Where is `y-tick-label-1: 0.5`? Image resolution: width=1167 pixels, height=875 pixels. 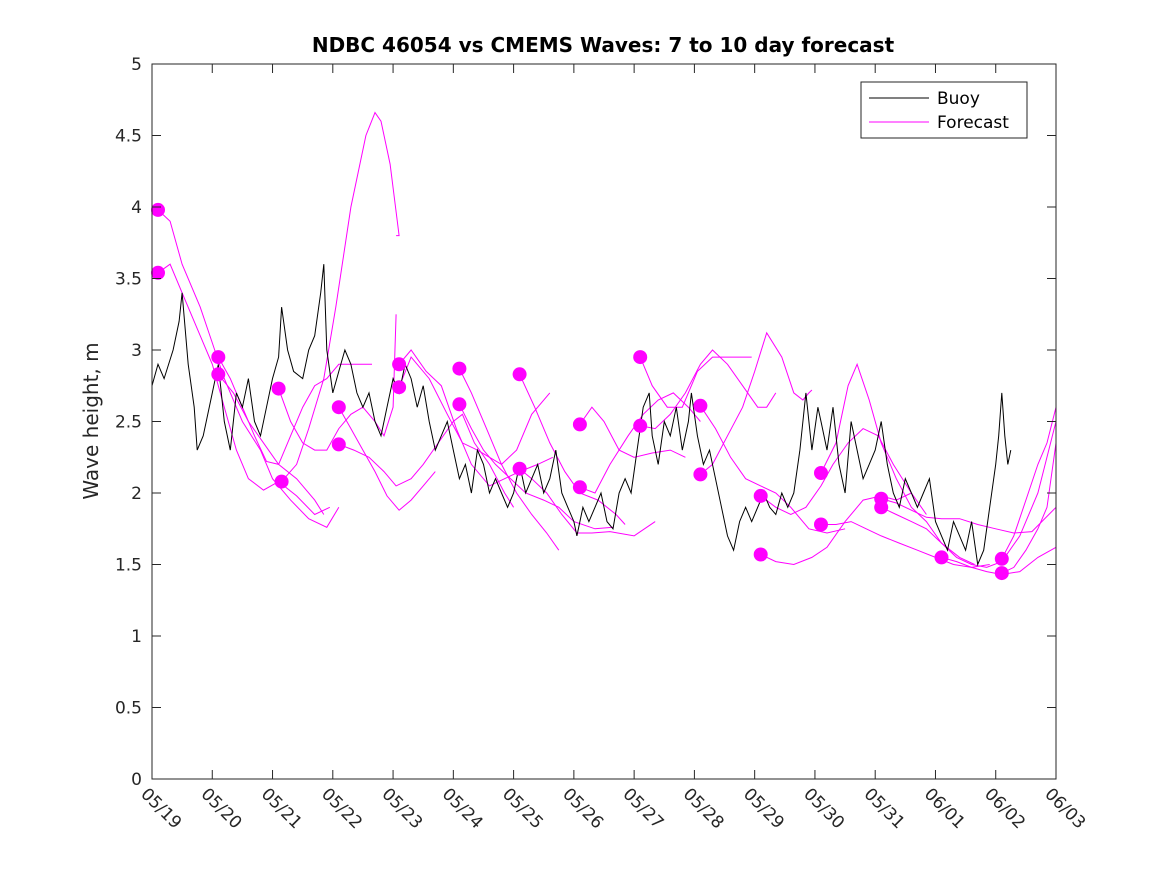
y-tick-label-1: 0.5 is located at coordinates (128, 709).